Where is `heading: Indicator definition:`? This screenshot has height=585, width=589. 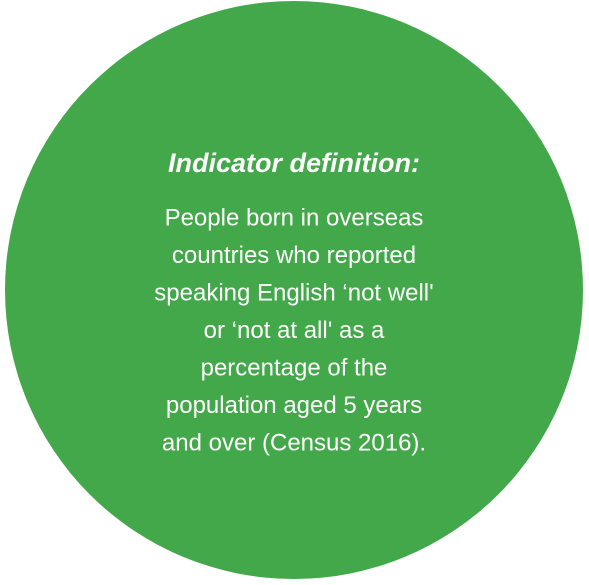 heading: Indicator definition: is located at coordinates (294, 163).